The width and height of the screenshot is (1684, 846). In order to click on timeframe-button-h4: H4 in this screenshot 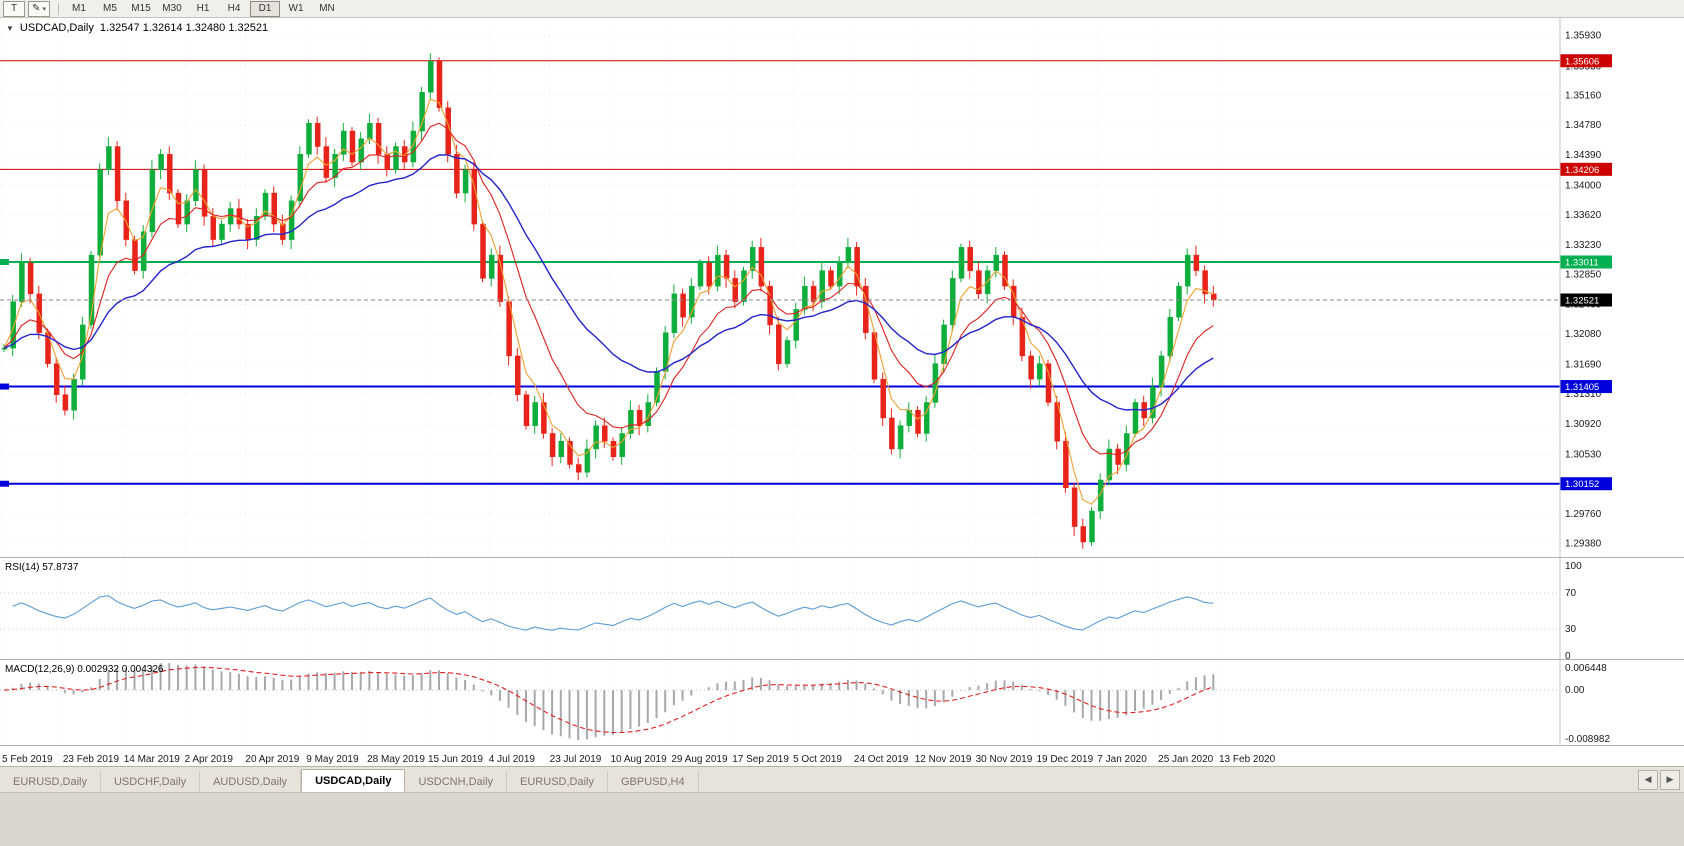, I will do `click(234, 8)`.